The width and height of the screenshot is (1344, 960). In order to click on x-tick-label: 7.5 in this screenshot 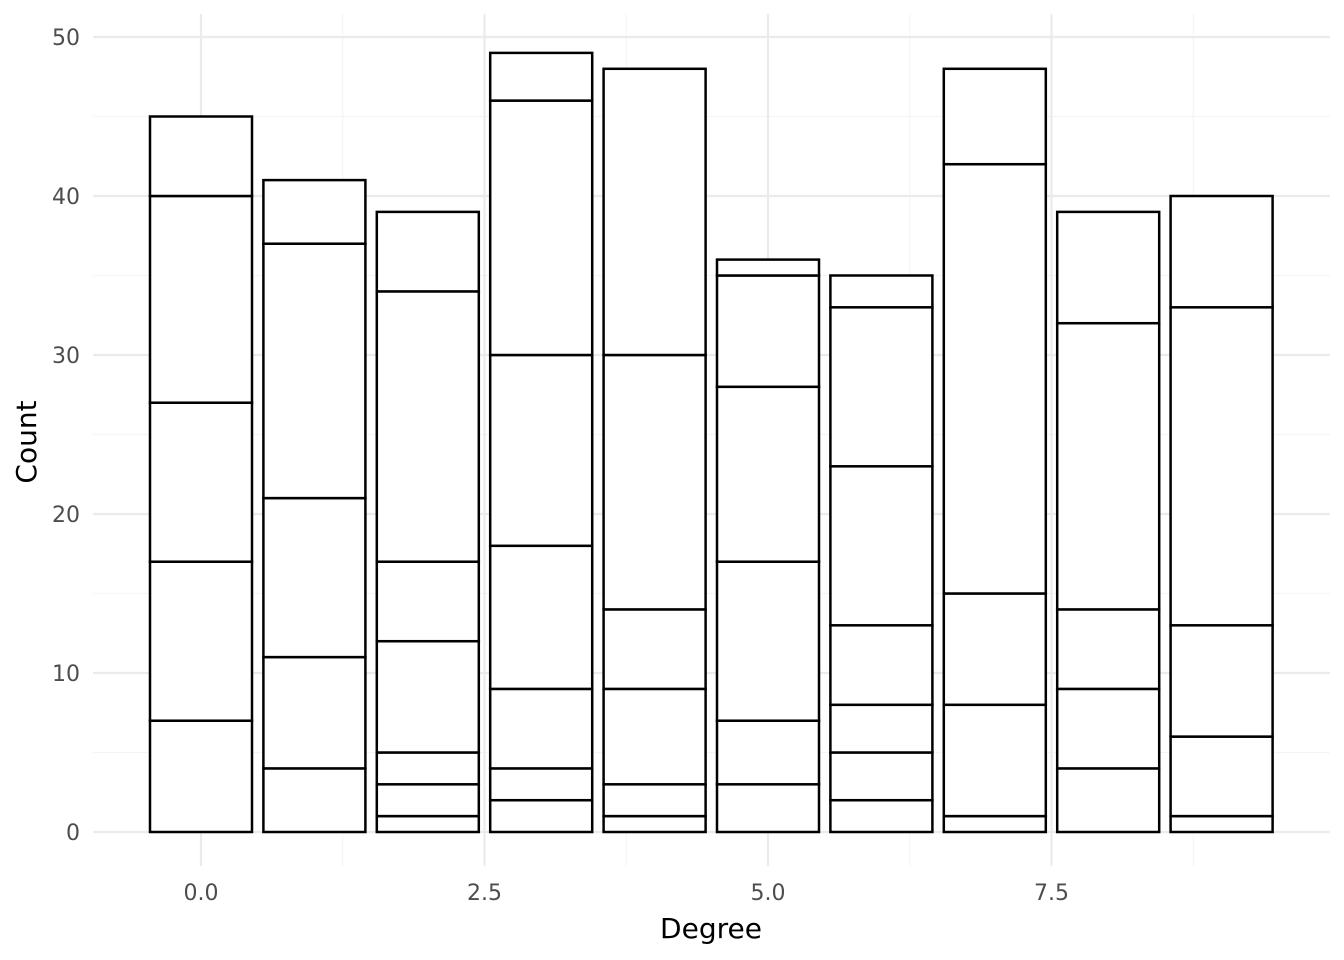, I will do `click(1051, 893)`.